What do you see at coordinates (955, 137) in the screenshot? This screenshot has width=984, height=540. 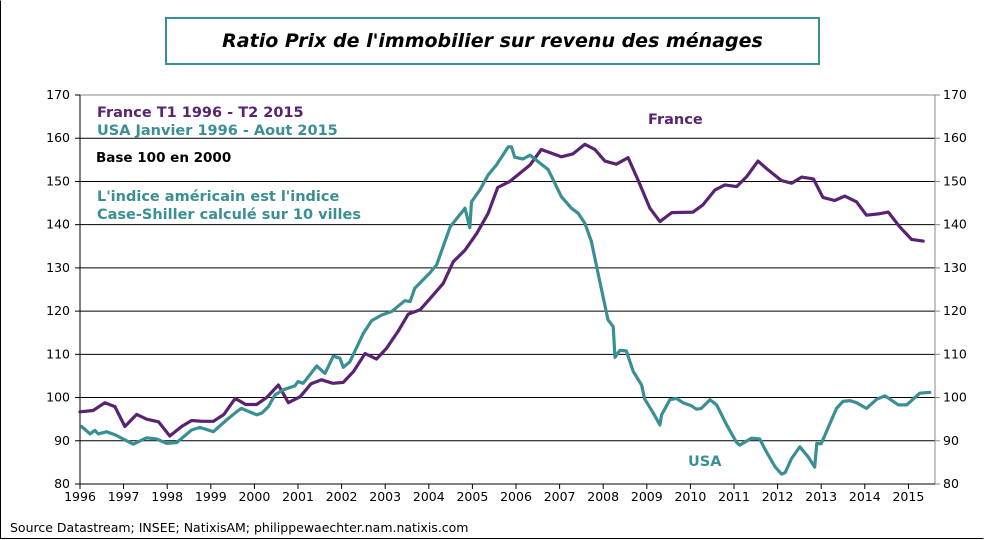 I see `y2-tick-label: 160` at bounding box center [955, 137].